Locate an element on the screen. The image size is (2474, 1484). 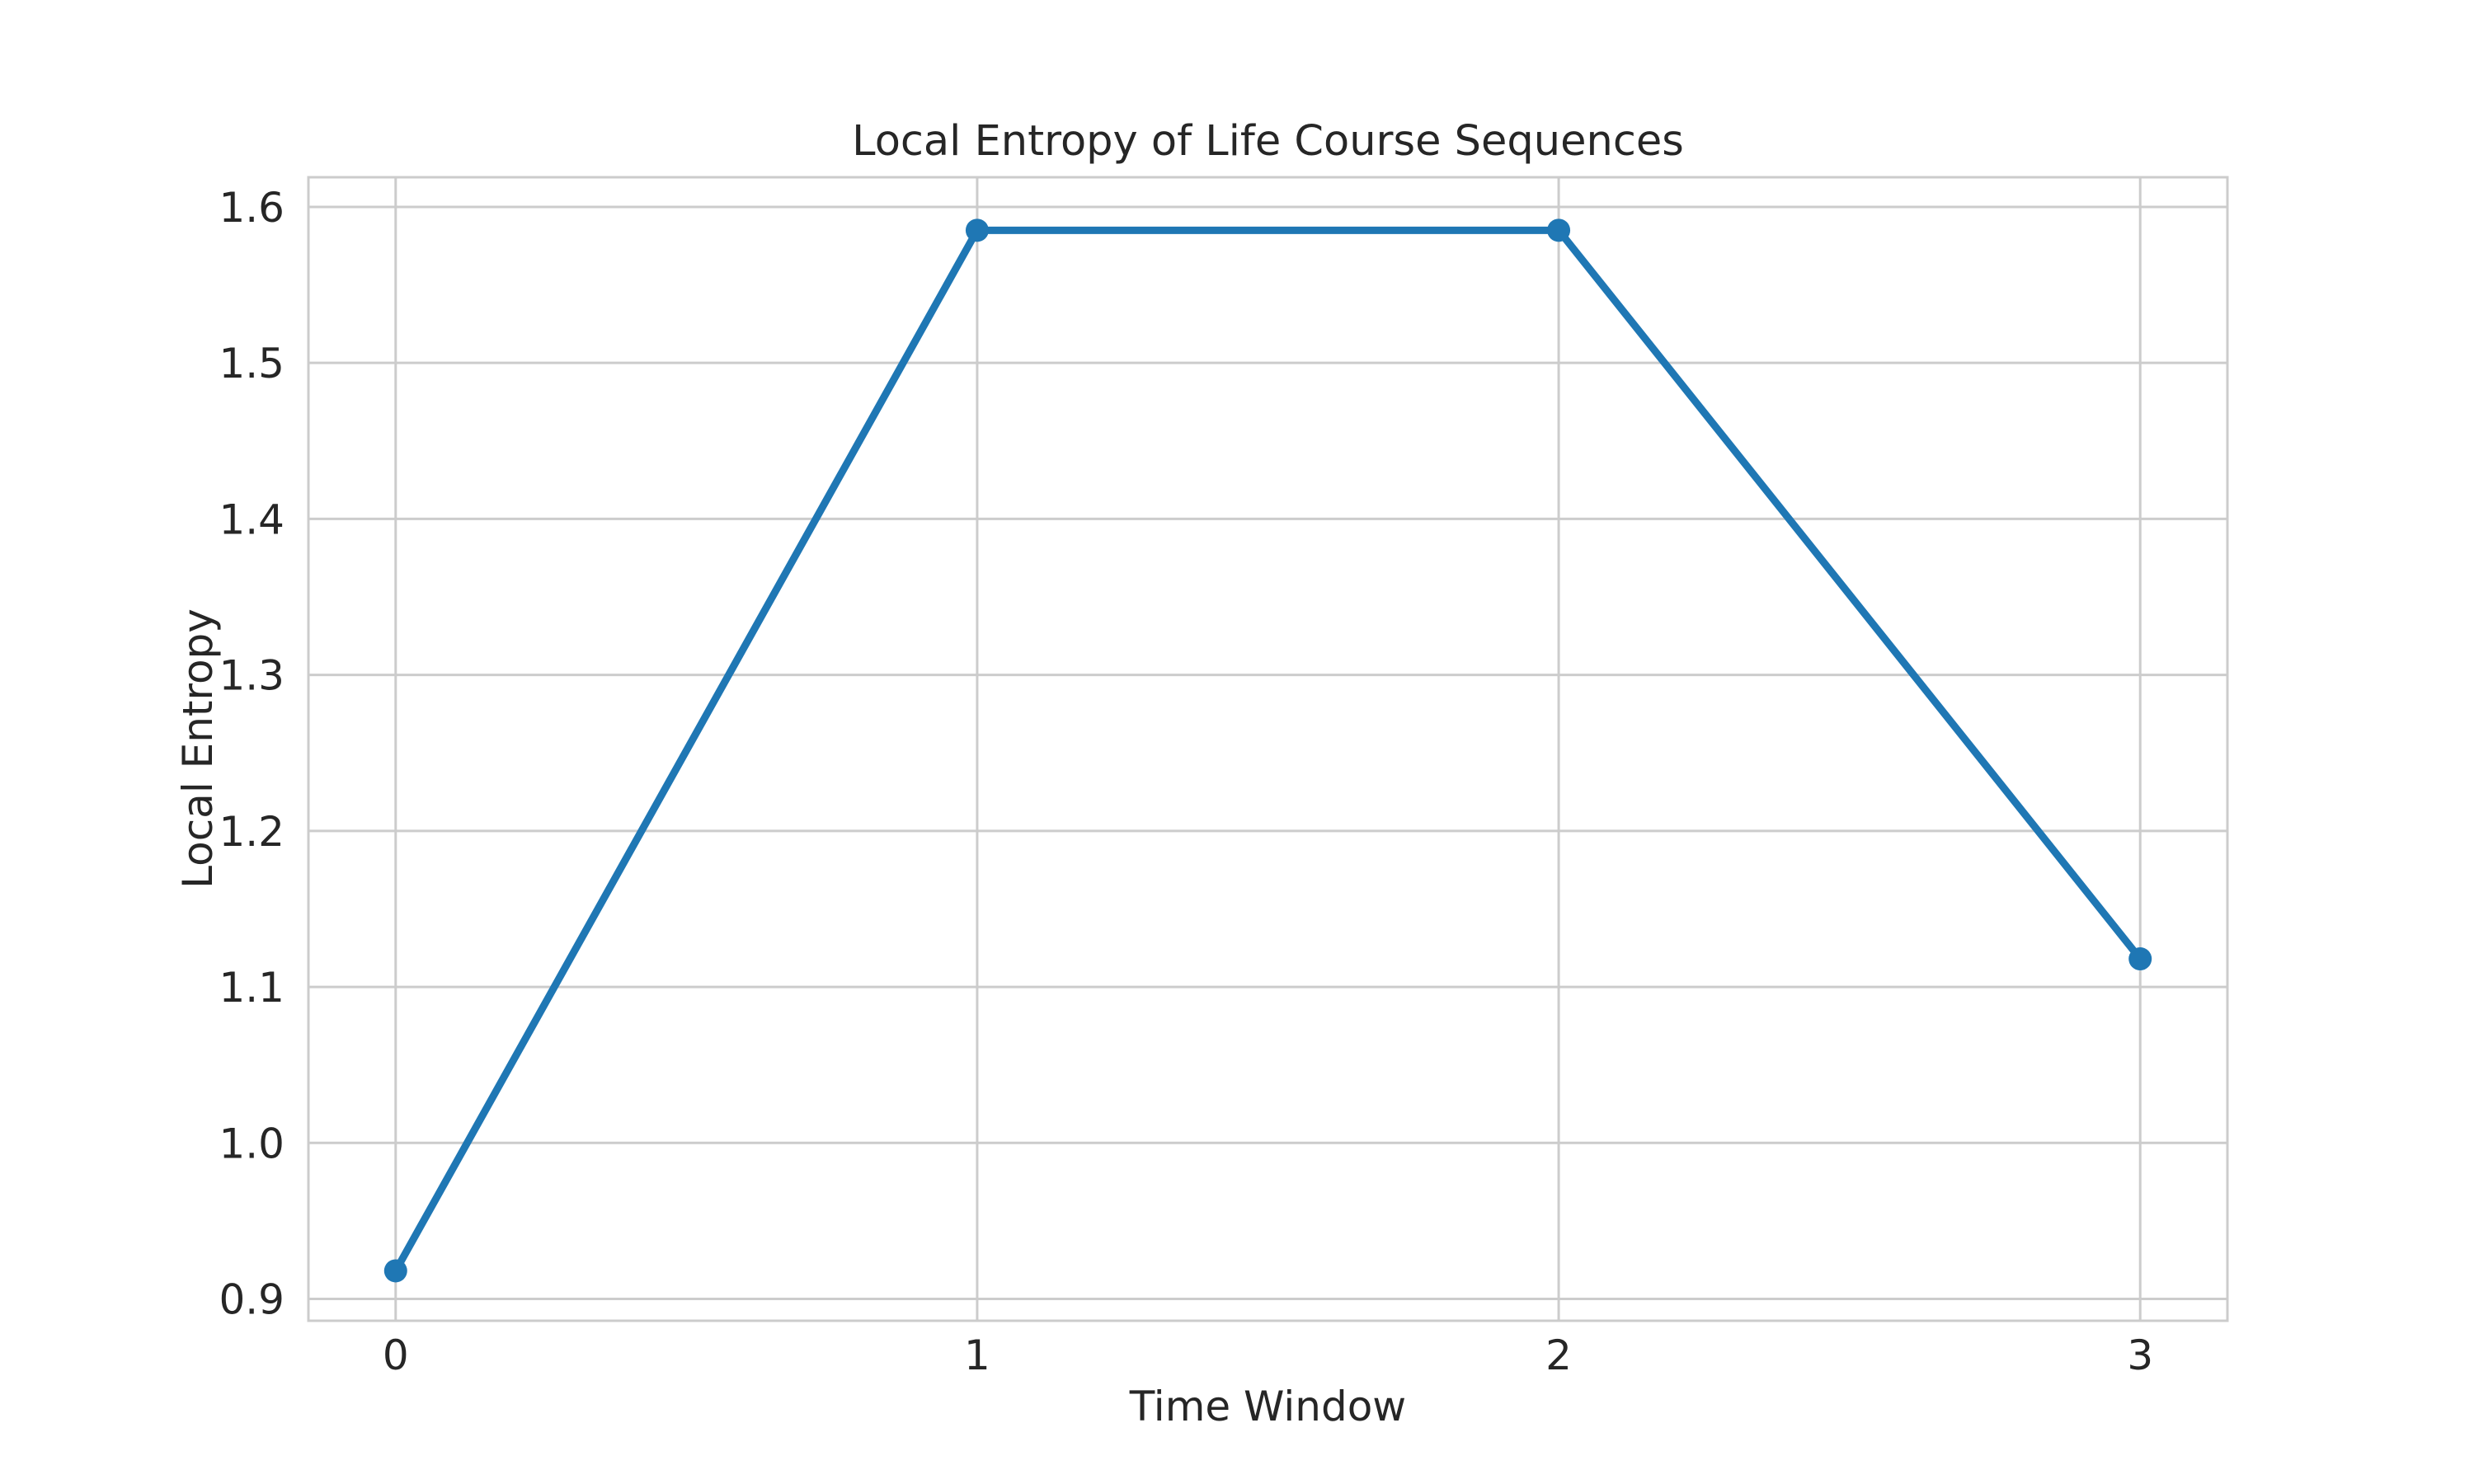
y-tick-label: 1.0 is located at coordinates (252, 1143).